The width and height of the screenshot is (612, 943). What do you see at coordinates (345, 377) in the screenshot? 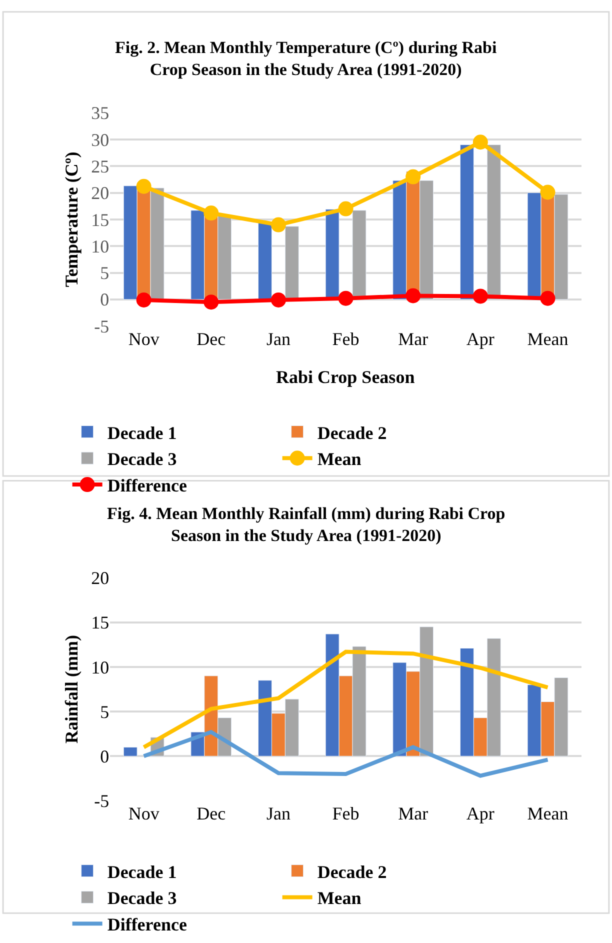
I see `x-axis-title: Rabi Crop Season` at bounding box center [345, 377].